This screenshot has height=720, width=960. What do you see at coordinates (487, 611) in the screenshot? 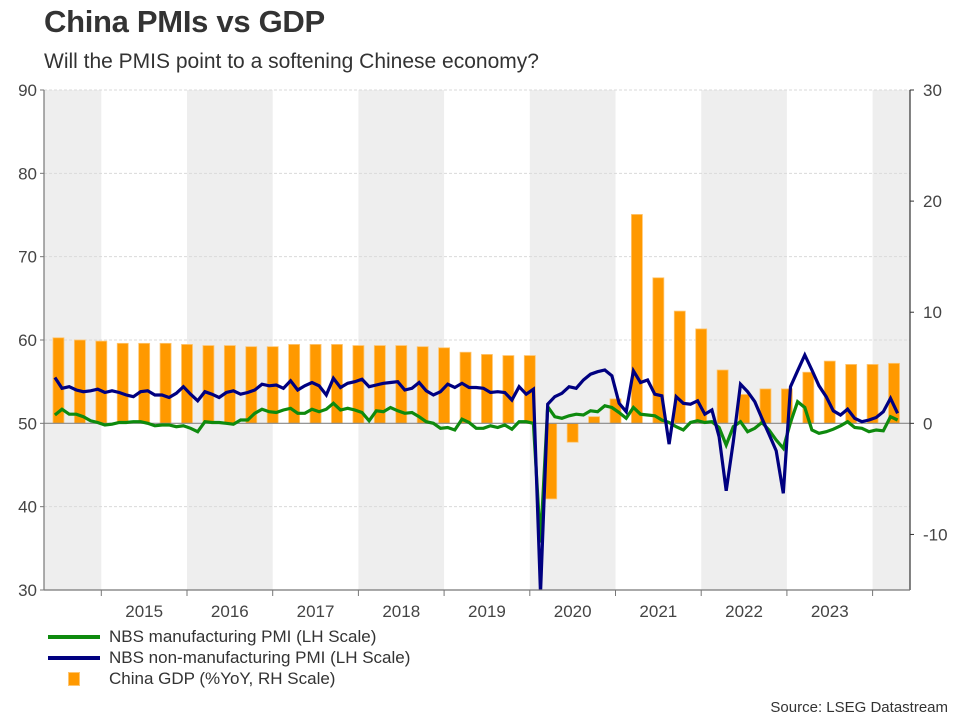
I see `x-tick-label: 2019` at bounding box center [487, 611].